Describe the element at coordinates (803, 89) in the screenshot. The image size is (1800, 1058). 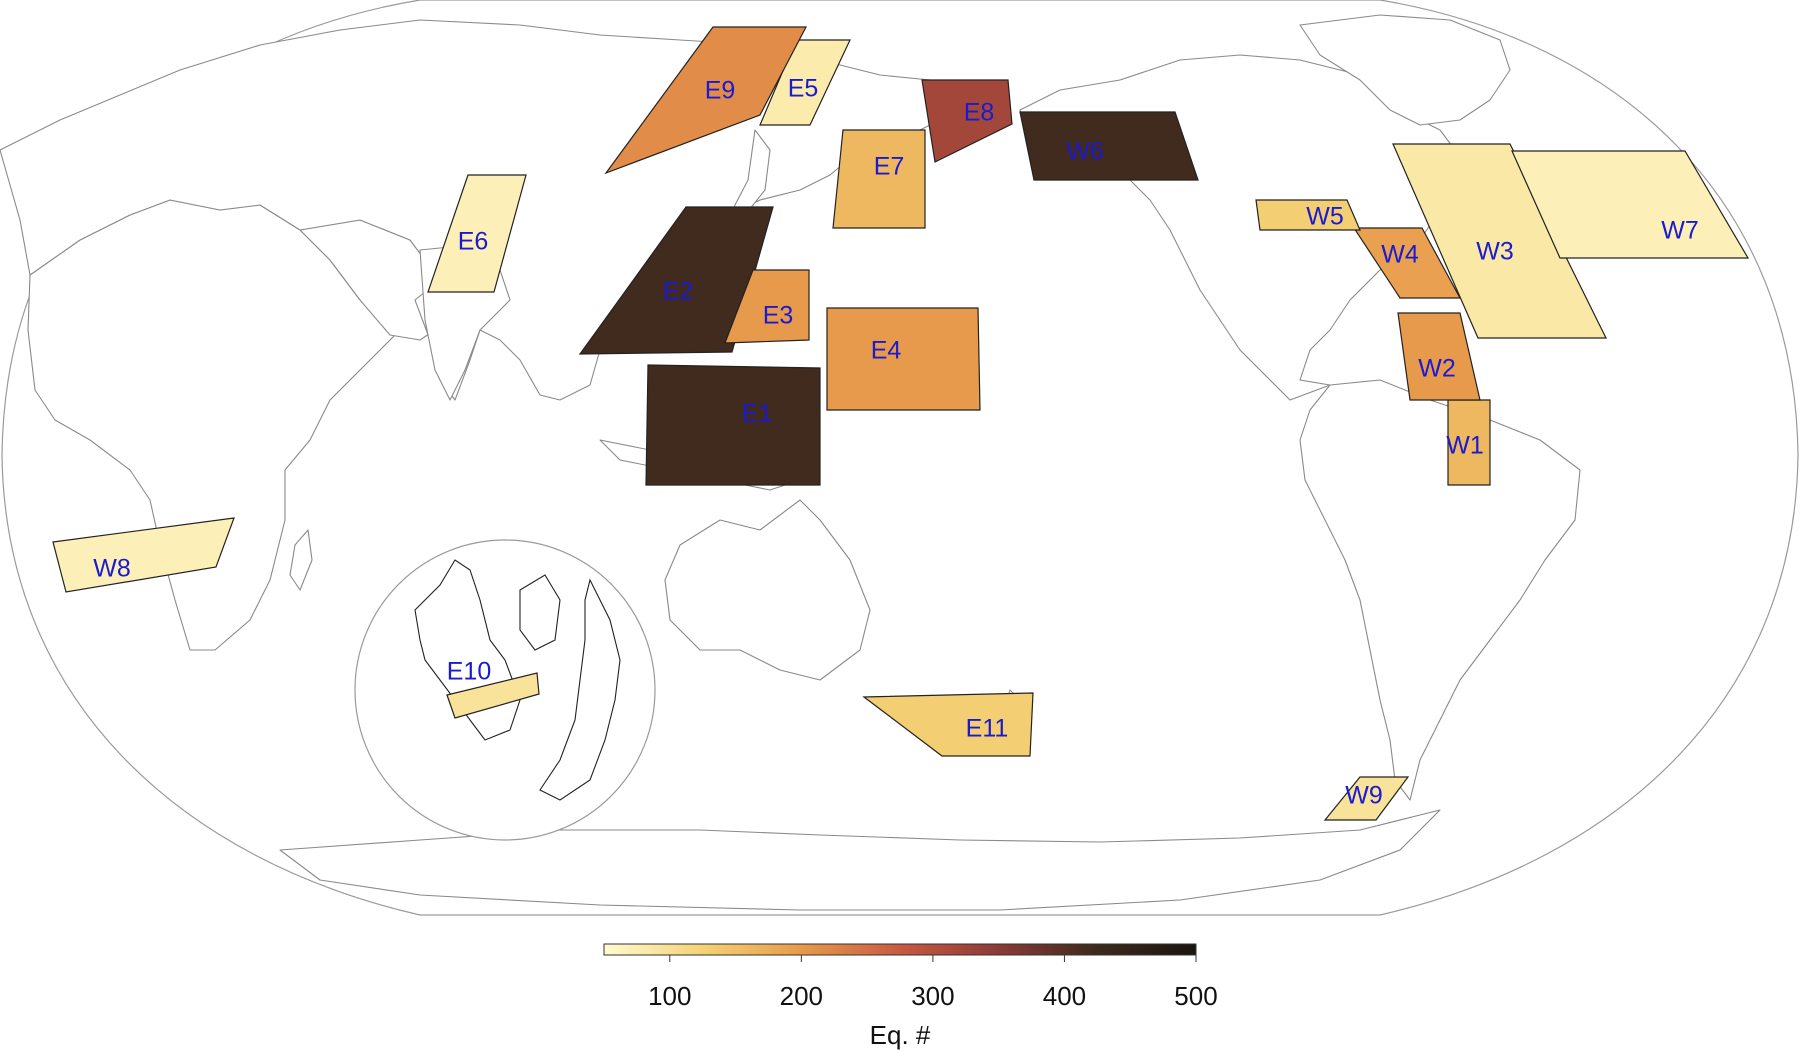
I see `region-label-e5: E5` at that location.